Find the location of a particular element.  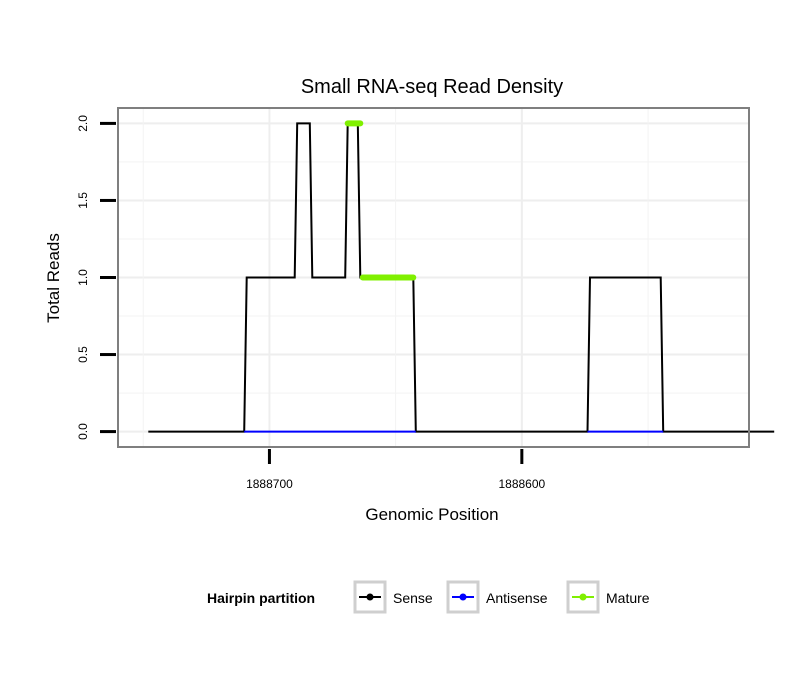

y-axis: 0.0 0.5 1.0 1.5 2.0 is located at coordinates (96, 277).